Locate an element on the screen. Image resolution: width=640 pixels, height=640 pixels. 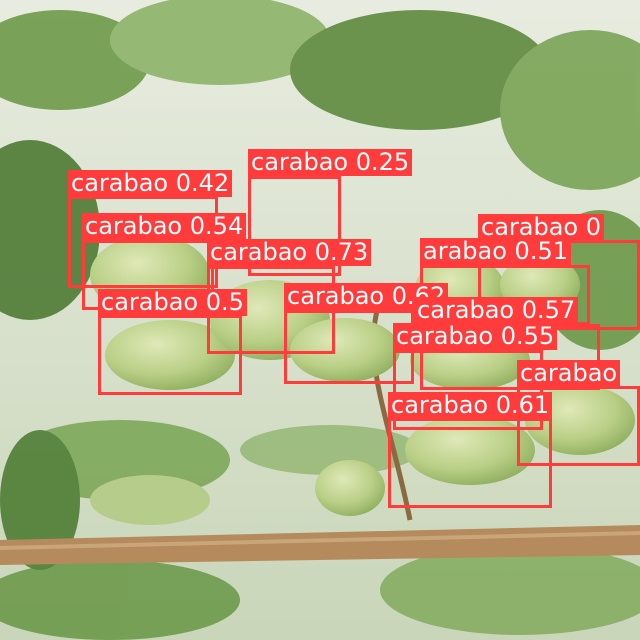
detection-label: carabao 0.5 is located at coordinates (172, 302).